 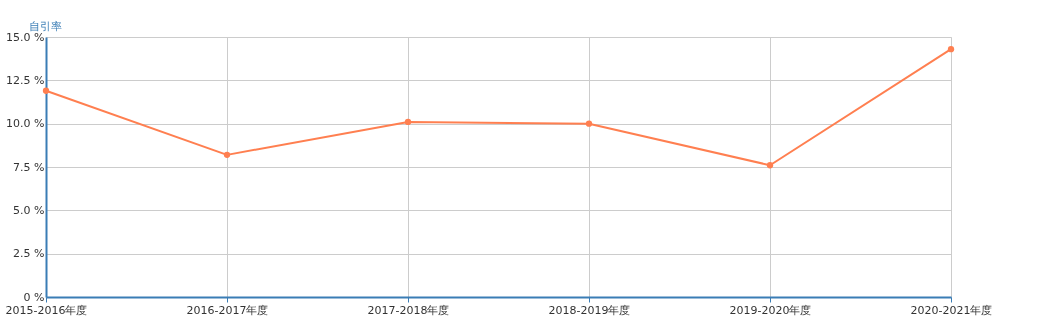 I want to click on y-tick-label: 15.0 %, so click(x=25, y=37).